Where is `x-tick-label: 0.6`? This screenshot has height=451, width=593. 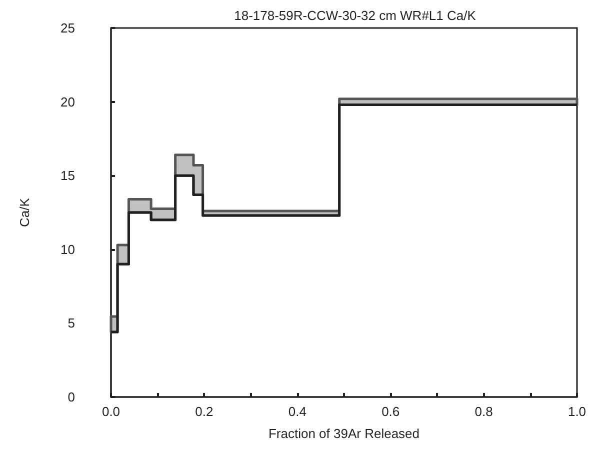
x-tick-label: 0.6 is located at coordinates (391, 411).